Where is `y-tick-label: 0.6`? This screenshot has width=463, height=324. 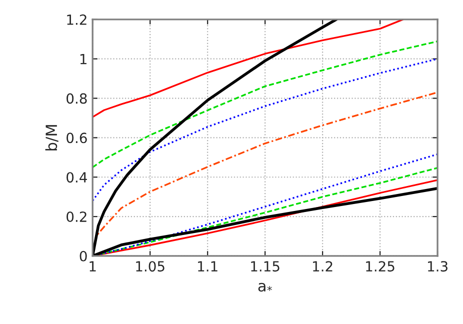 y-tick-label: 0.6 is located at coordinates (76, 138).